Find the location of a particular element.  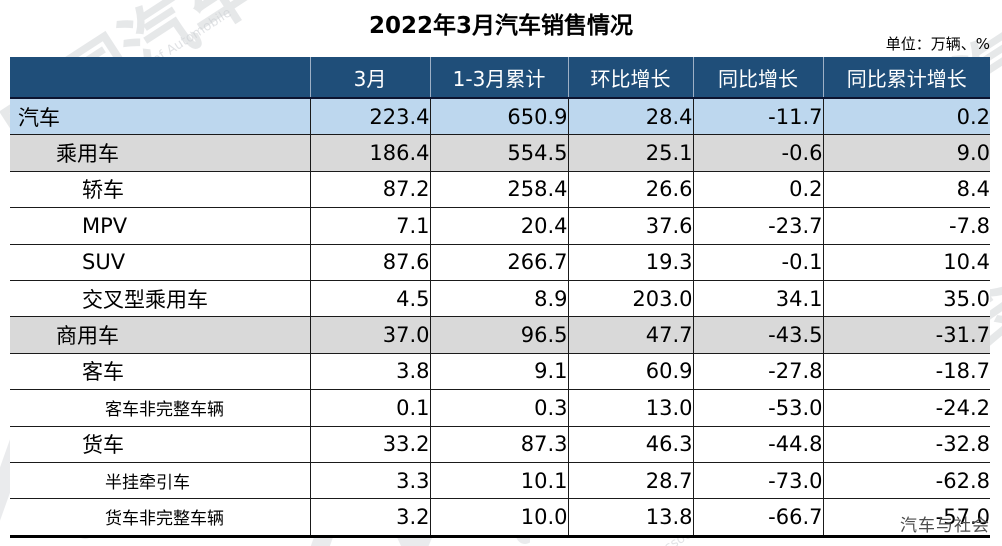

cell-value: -57.0 is located at coordinates (906, 518).